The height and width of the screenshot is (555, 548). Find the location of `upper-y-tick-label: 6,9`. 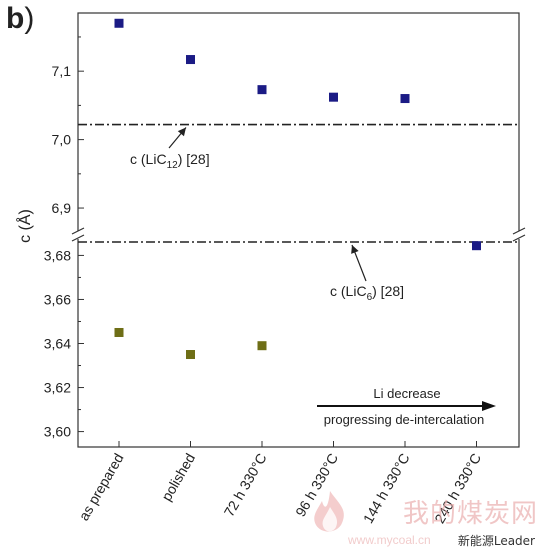

upper-y-tick-label: 6,9 is located at coordinates (62, 208).